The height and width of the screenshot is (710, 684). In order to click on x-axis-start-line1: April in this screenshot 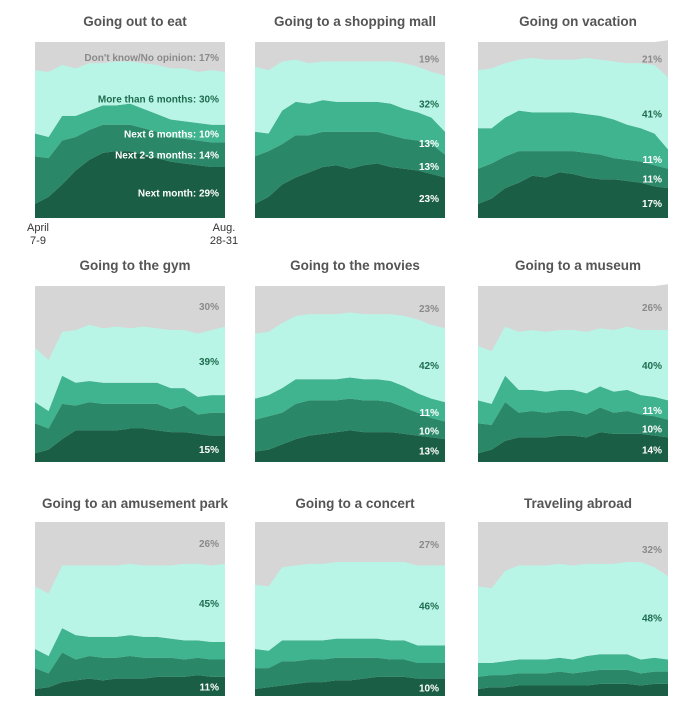, I will do `click(37, 228)`.